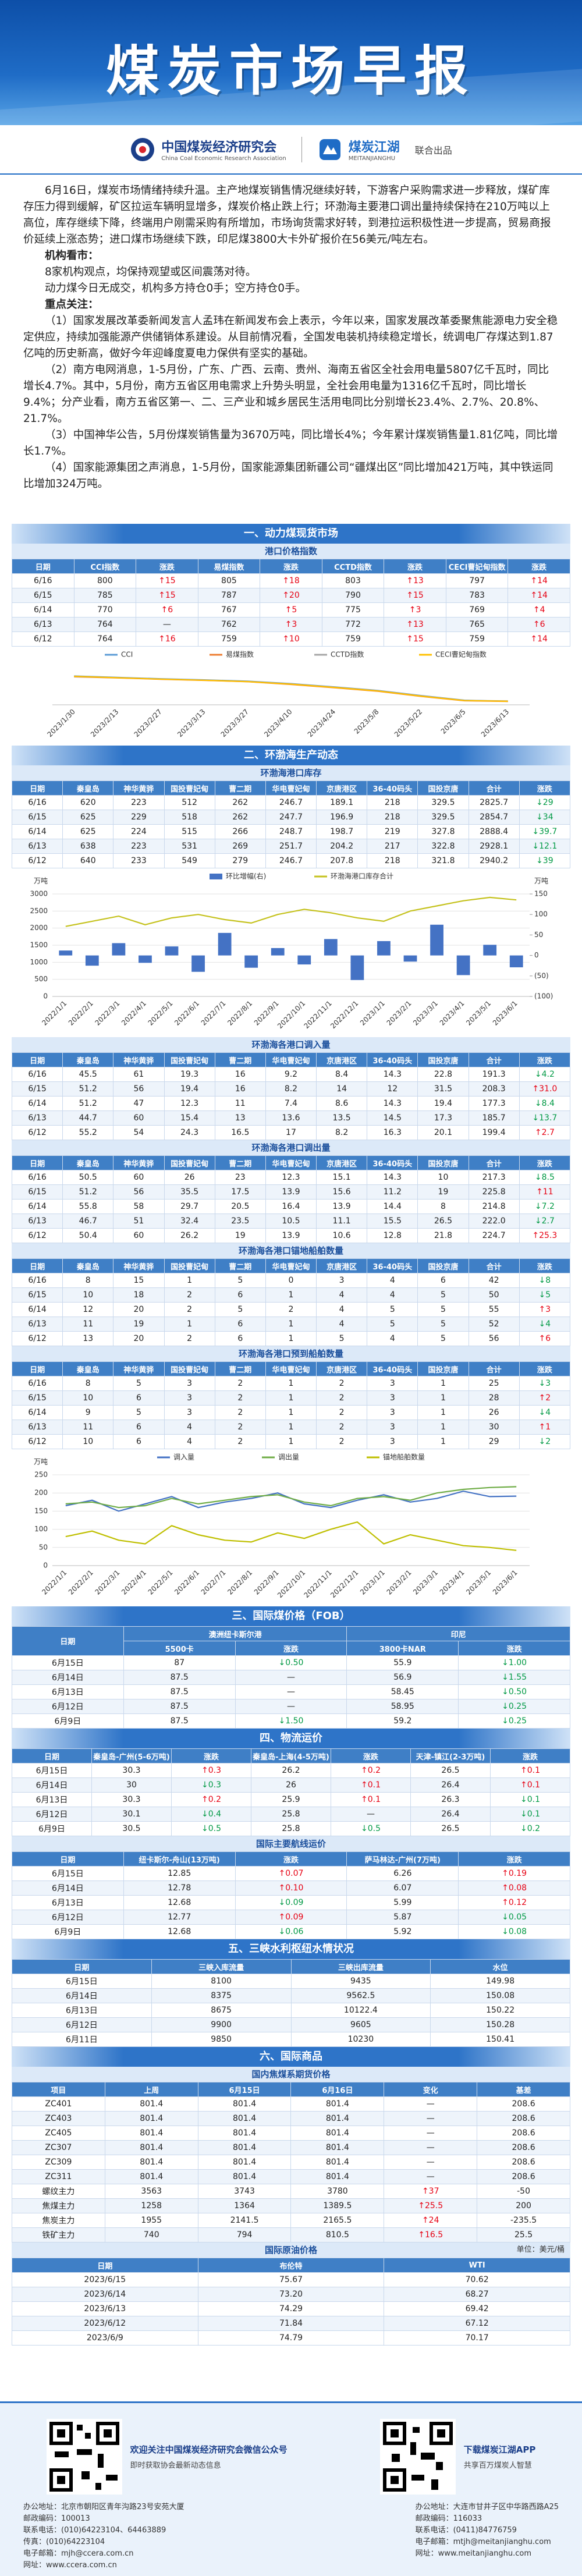 This screenshot has height=2576, width=582. Describe the element at coordinates (494, 1089) in the screenshot. I see `table-cell: 208.3` at that location.